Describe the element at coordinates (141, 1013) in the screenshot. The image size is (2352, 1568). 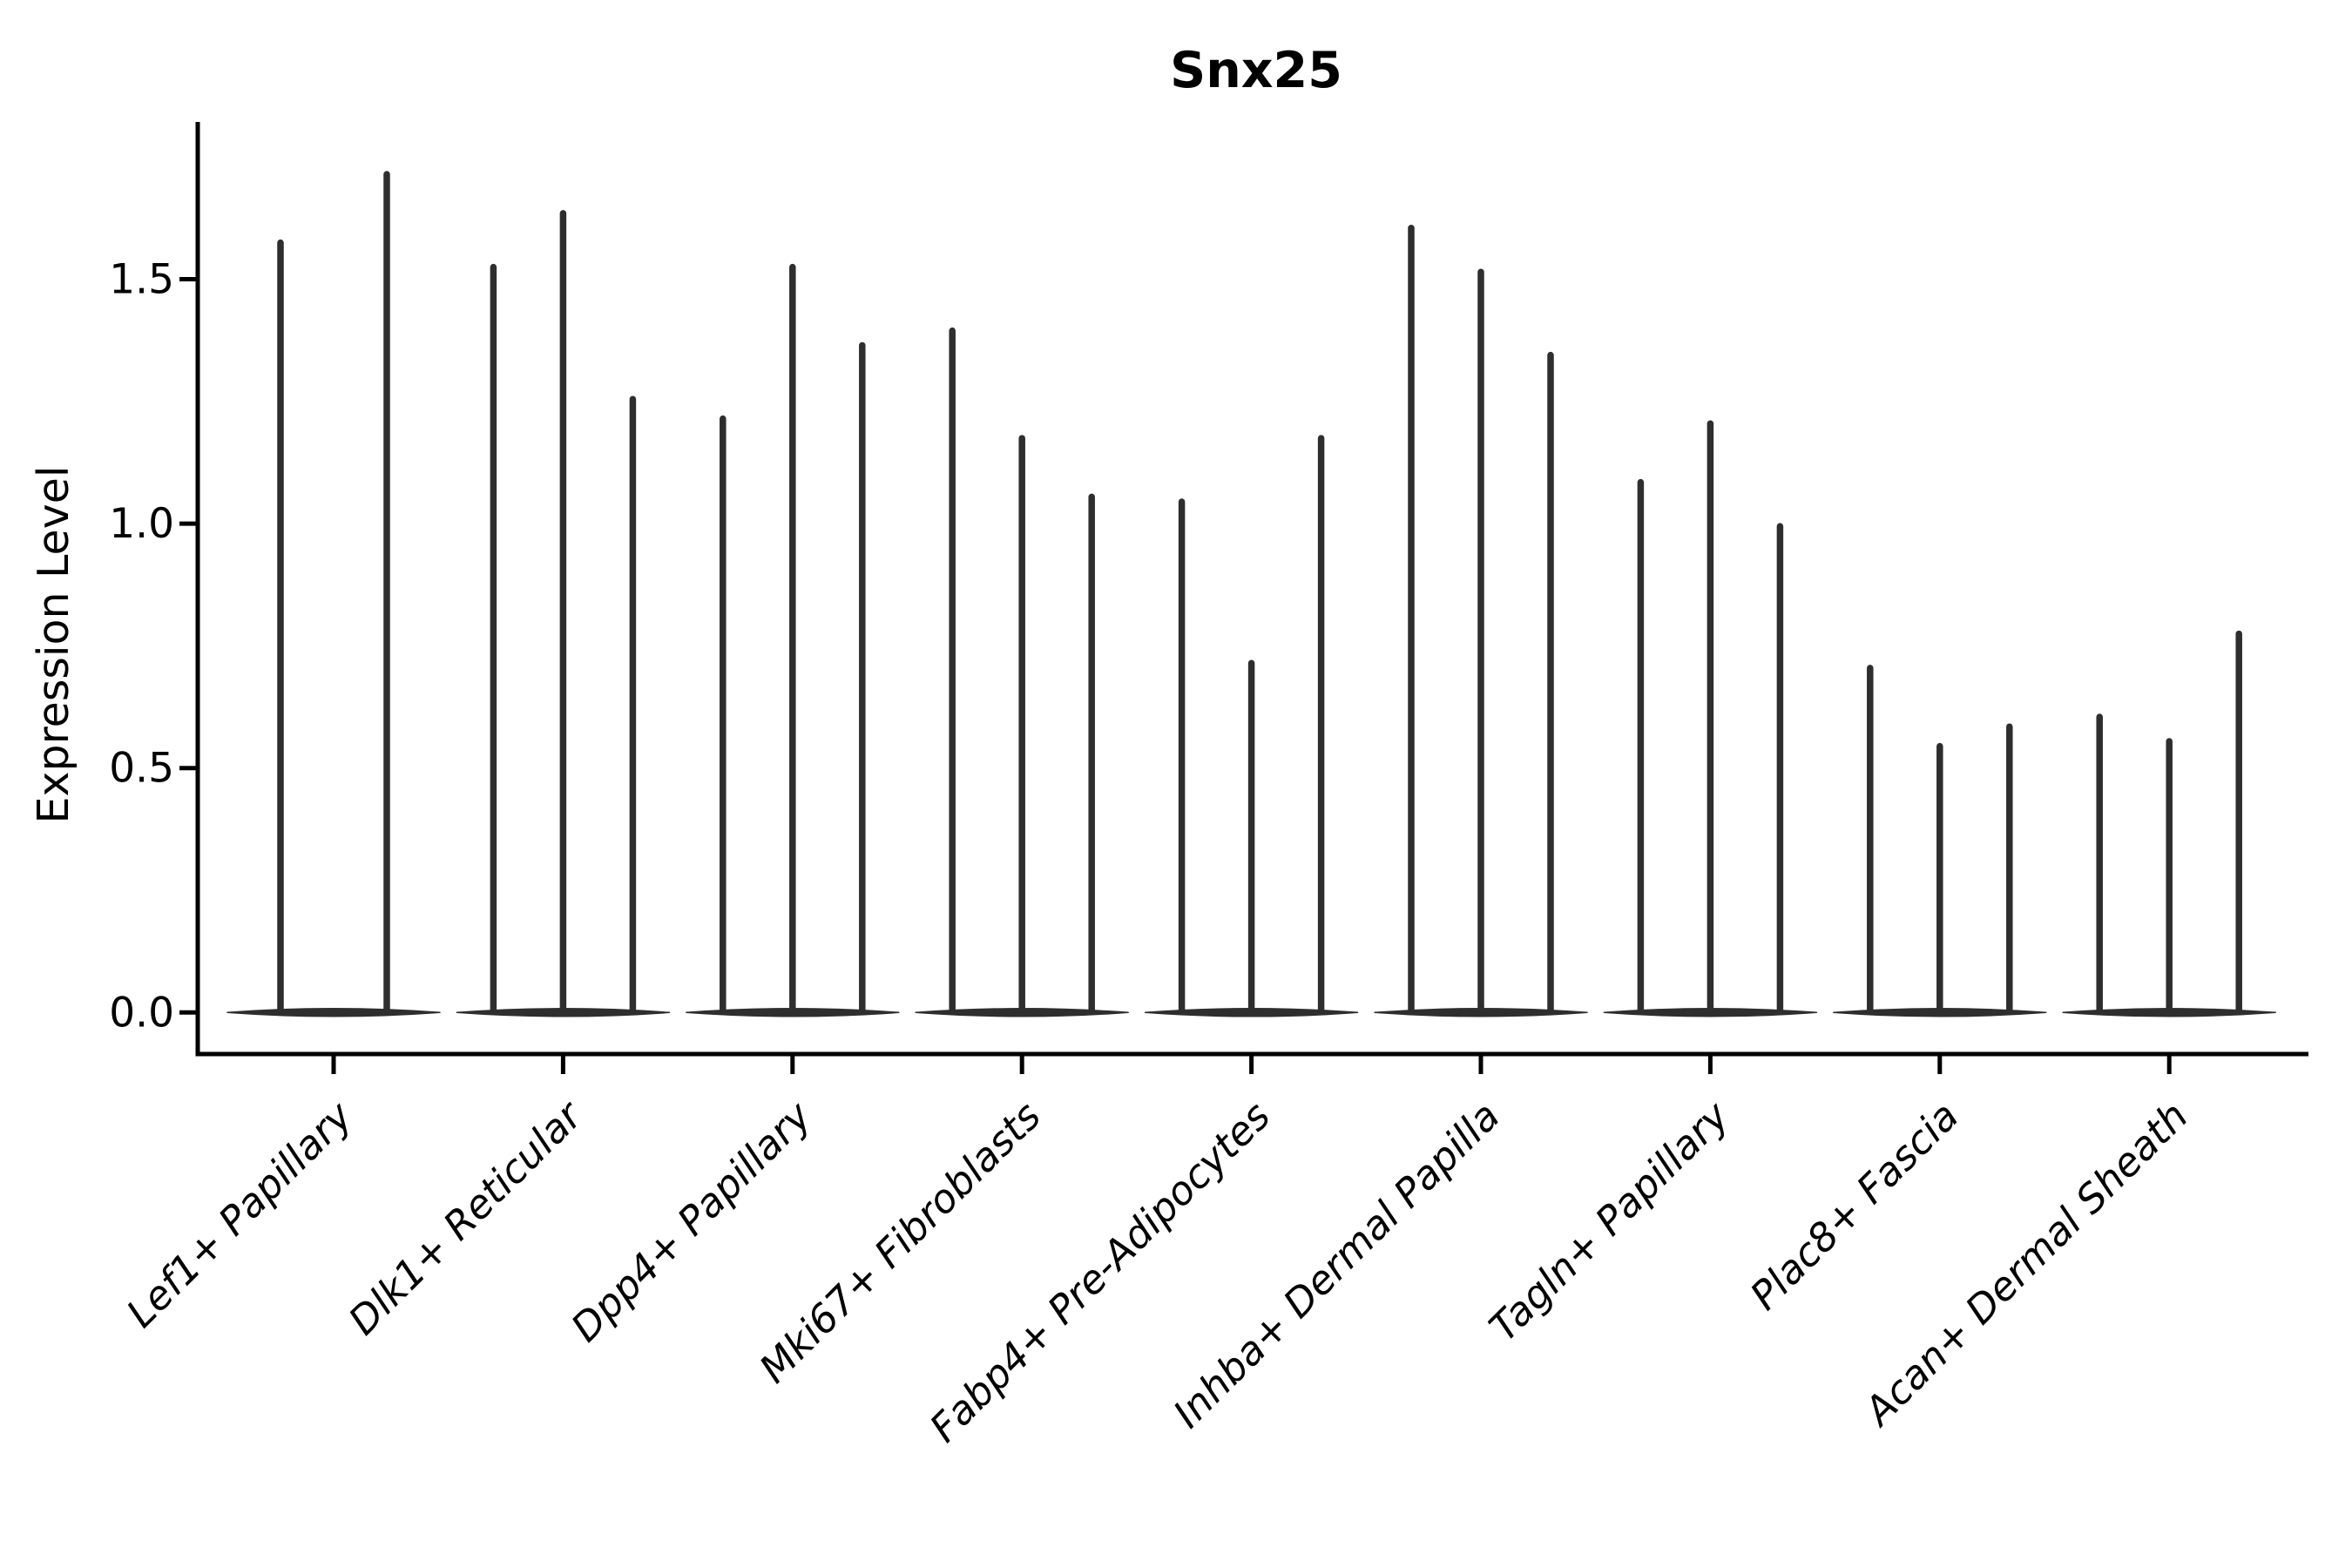
I see `y-tick-label: 0.0` at that location.